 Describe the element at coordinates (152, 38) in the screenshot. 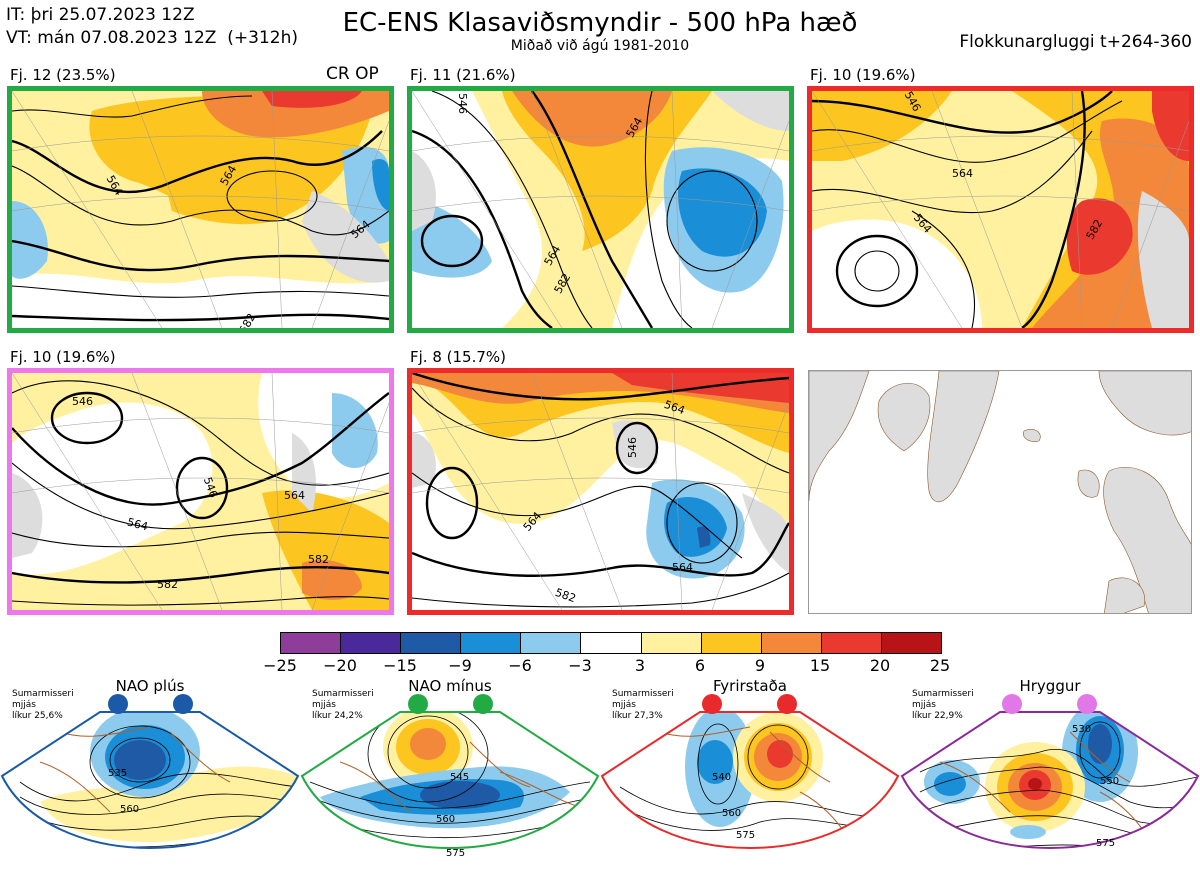

I see `valid-time: VT: mán 07.08.2023 12Z (+312h)` at that location.